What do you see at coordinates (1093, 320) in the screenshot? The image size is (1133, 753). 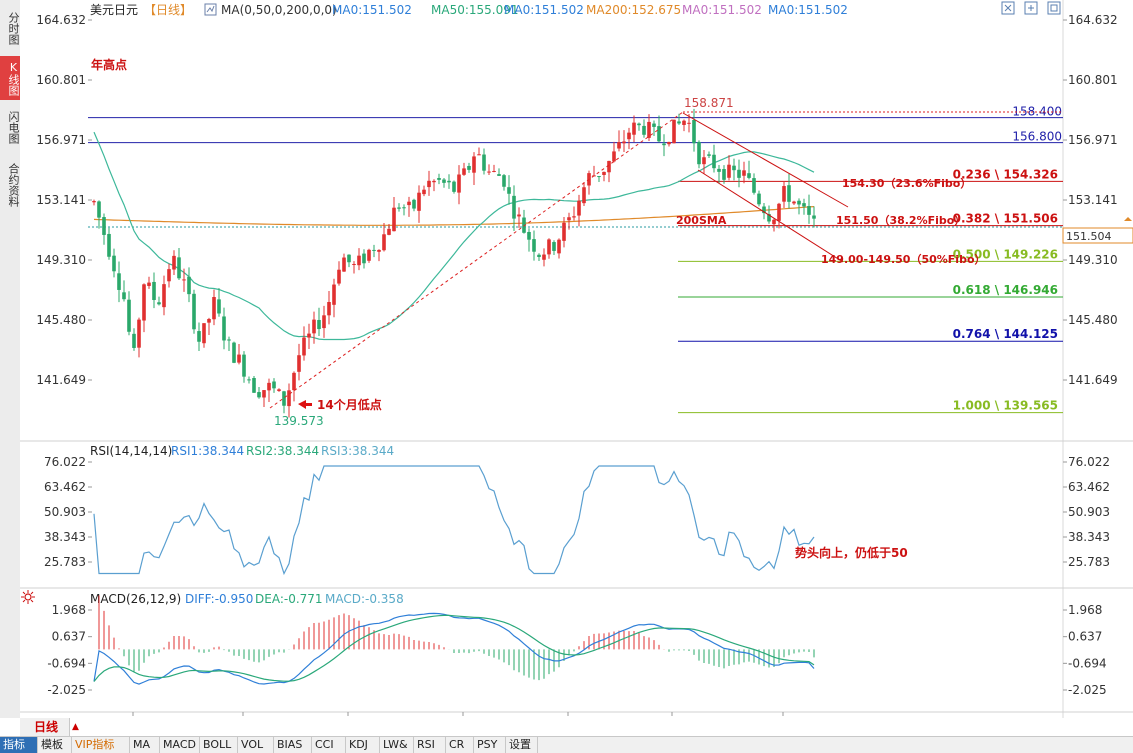 I see `price-tick-right: 145.480` at bounding box center [1093, 320].